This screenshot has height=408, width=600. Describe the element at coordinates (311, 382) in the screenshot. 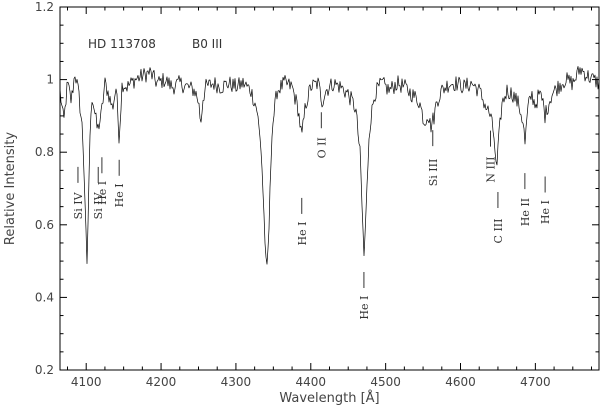

I see `x-tick-label: 4400` at that location.